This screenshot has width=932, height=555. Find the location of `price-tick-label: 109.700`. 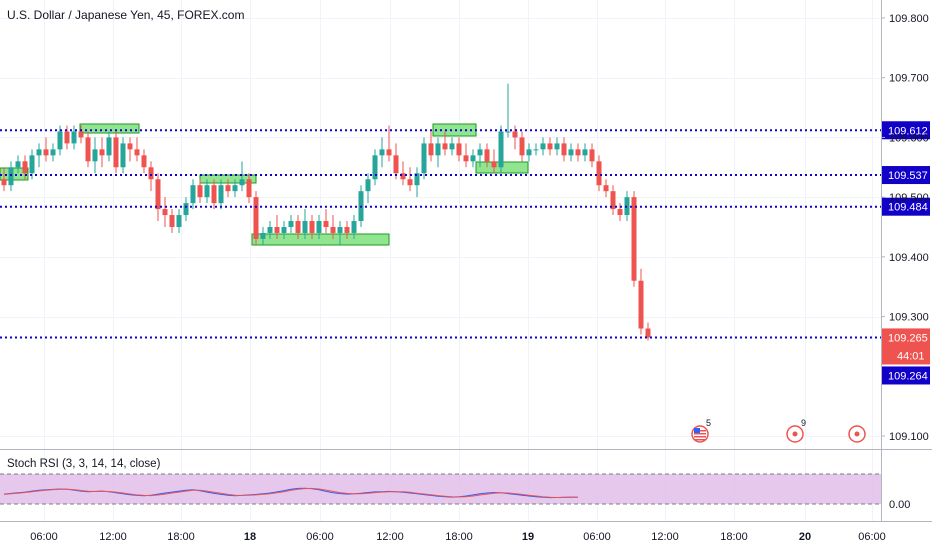

price-tick-label: 109.700 is located at coordinates (909, 79).